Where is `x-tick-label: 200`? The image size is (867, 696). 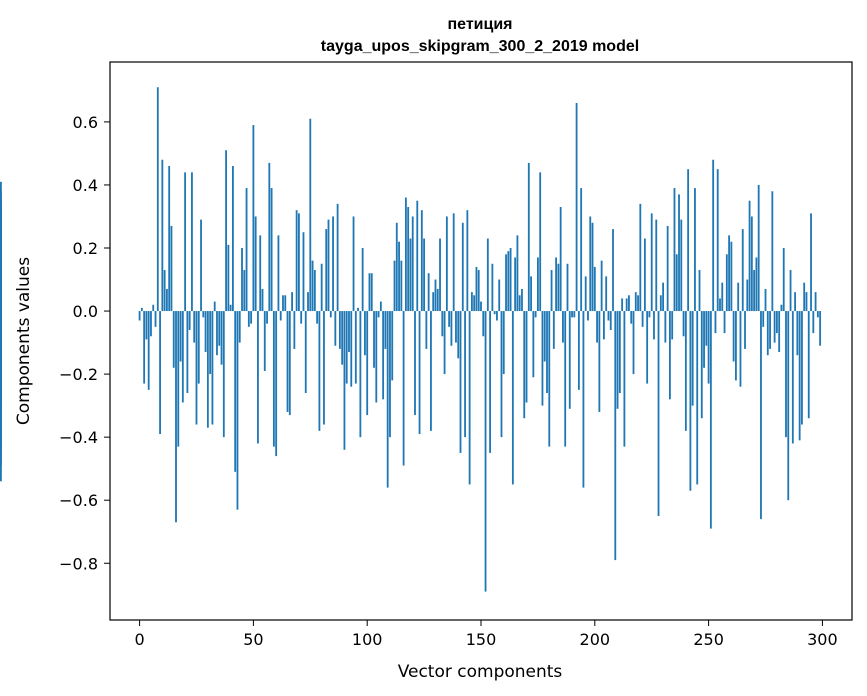
x-tick-label: 200 is located at coordinates (595, 639).